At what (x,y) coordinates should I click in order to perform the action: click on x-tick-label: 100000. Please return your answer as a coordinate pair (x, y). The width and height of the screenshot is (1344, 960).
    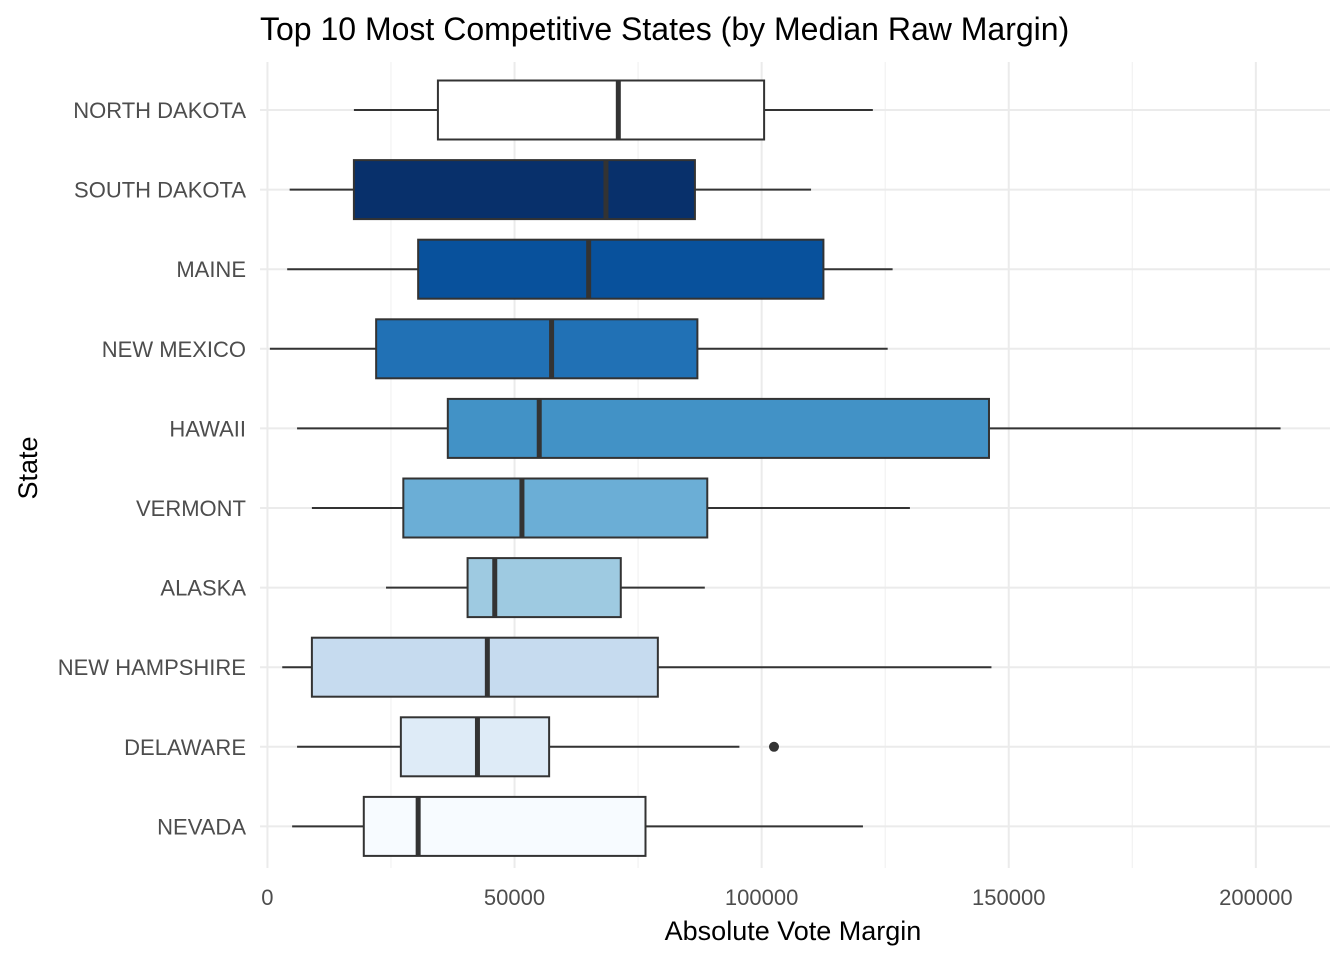
    Looking at the image, I should click on (761, 897).